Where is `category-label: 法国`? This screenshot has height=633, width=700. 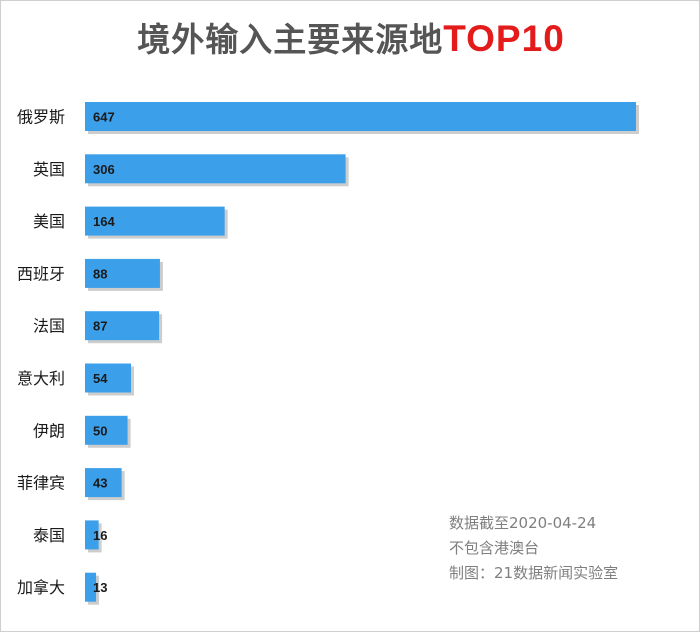
category-label: 法国 is located at coordinates (49, 326).